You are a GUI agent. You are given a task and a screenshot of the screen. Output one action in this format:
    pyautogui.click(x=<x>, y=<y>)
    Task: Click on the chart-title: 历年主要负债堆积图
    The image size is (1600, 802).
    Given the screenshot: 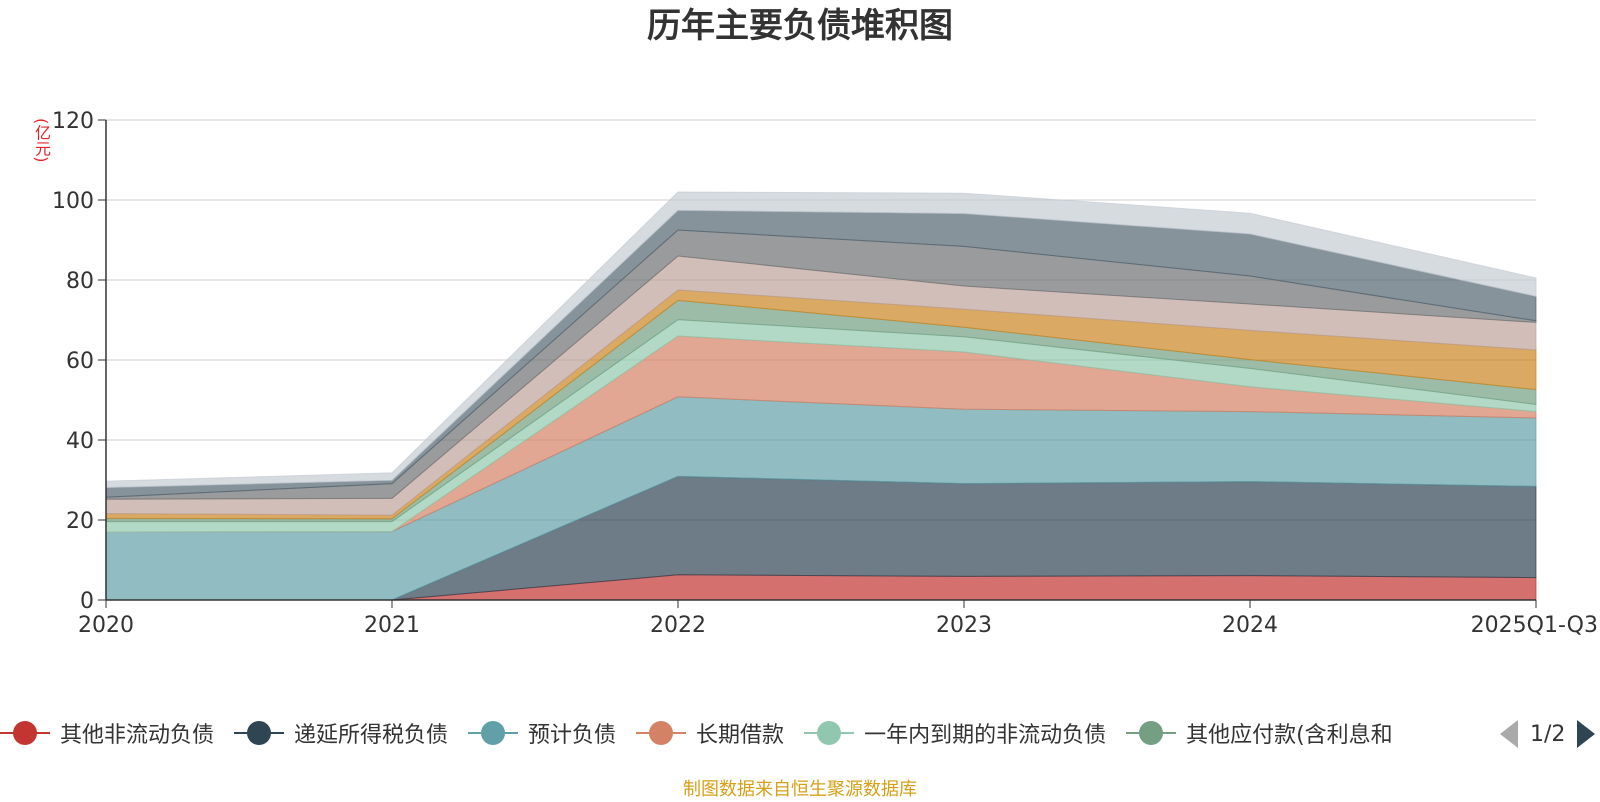 What is the action you would take?
    pyautogui.click(x=800, y=26)
    